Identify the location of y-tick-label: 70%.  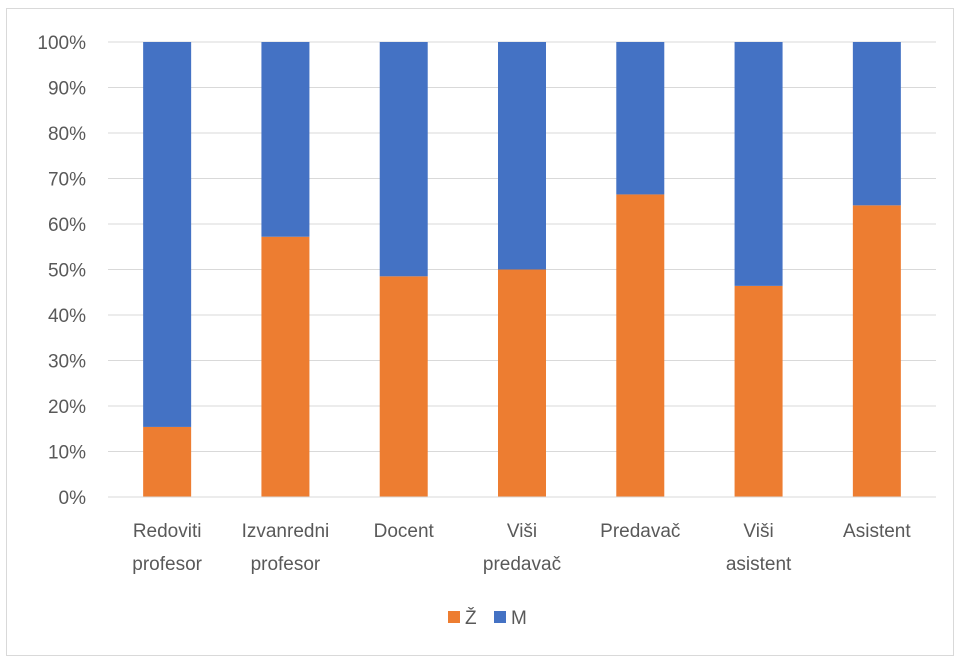
(67, 180).